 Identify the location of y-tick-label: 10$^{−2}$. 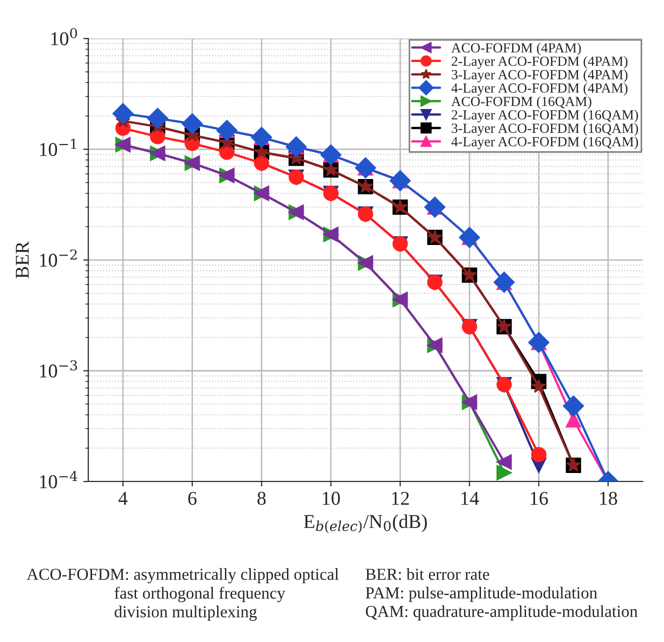
(58, 258).